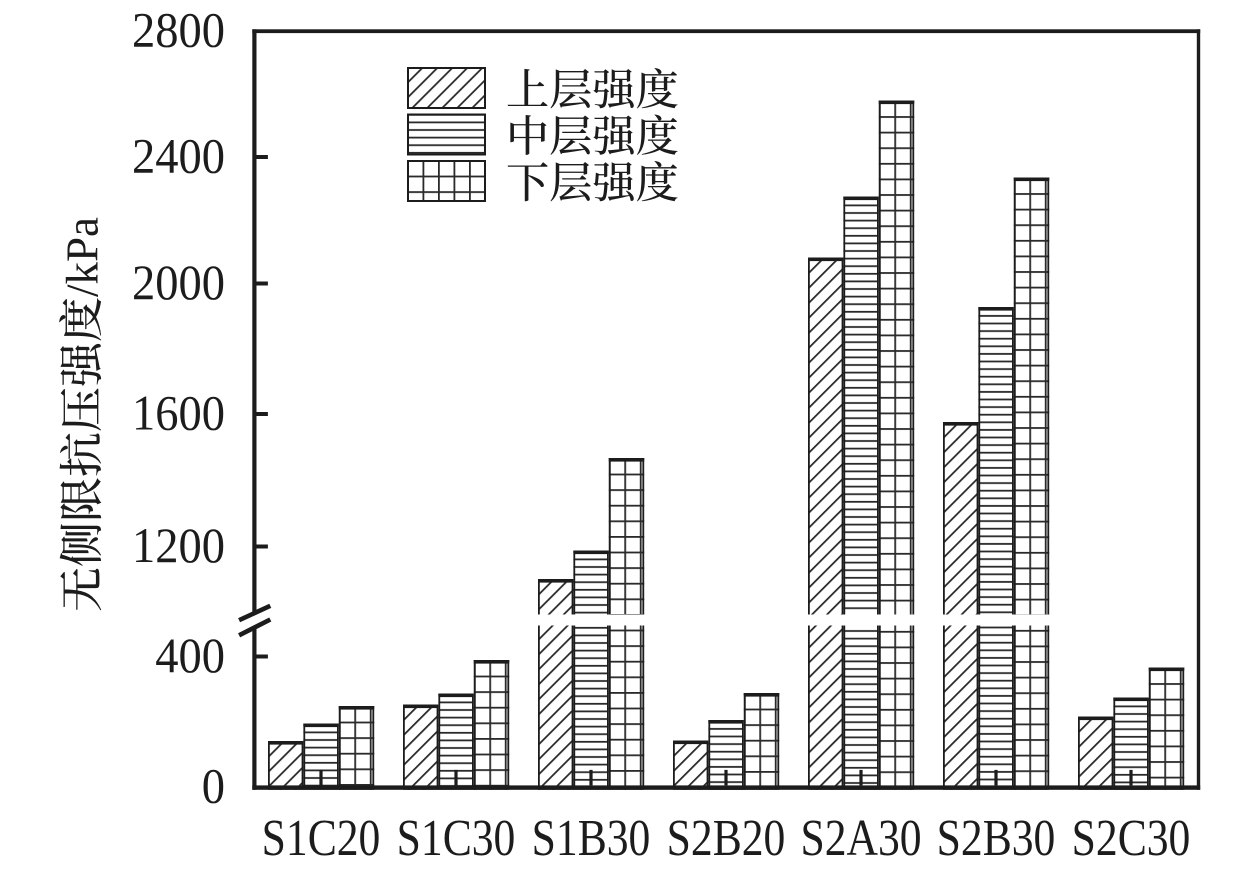 The width and height of the screenshot is (1259, 874). I want to click on svg-text: 400, so click(190, 656).